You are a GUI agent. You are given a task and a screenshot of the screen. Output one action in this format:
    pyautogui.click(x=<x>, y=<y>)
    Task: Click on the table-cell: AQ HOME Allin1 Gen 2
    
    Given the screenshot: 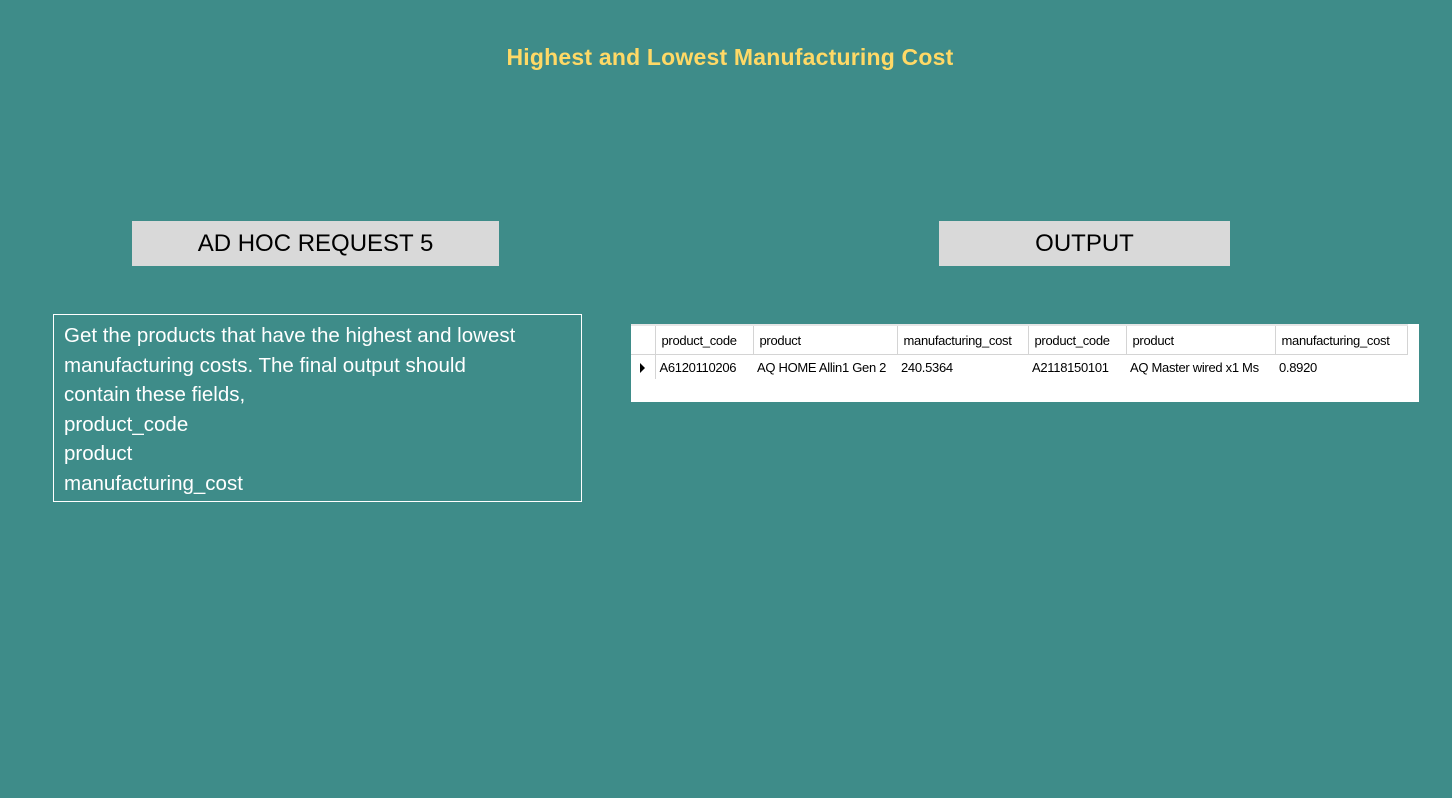 What is the action you would take?
    pyautogui.click(x=822, y=367)
    